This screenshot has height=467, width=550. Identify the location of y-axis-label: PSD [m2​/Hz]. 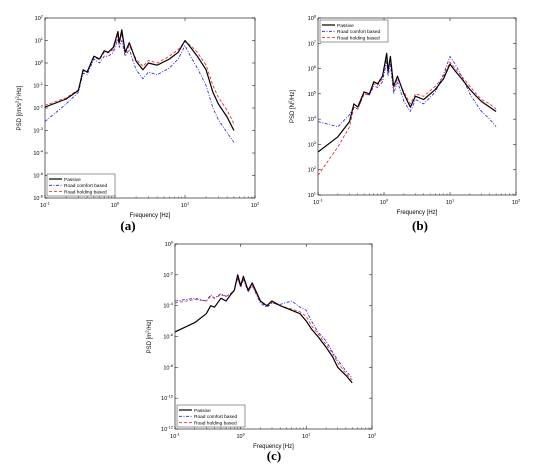
(149, 336).